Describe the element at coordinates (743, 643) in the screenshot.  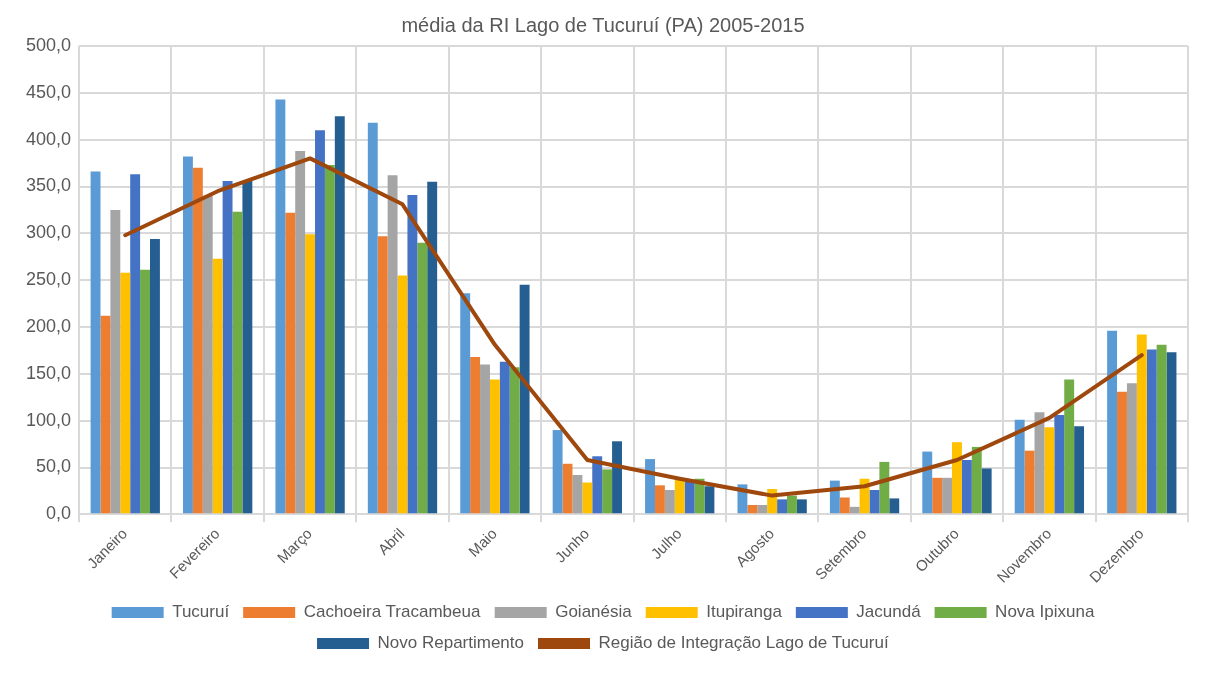
I see `legend-label: Região de Integração Lago de Tucuruí` at that location.